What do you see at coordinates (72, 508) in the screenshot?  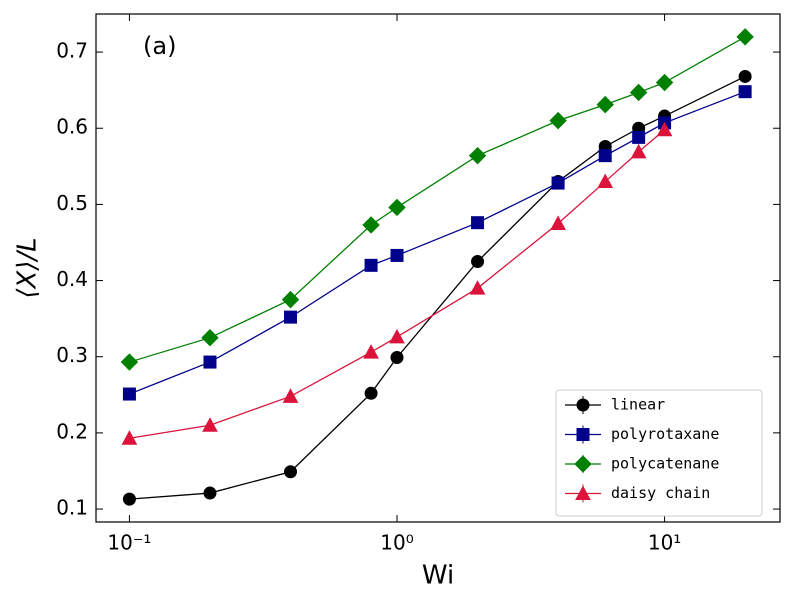 I see `y-tick-label: 0.1` at bounding box center [72, 508].